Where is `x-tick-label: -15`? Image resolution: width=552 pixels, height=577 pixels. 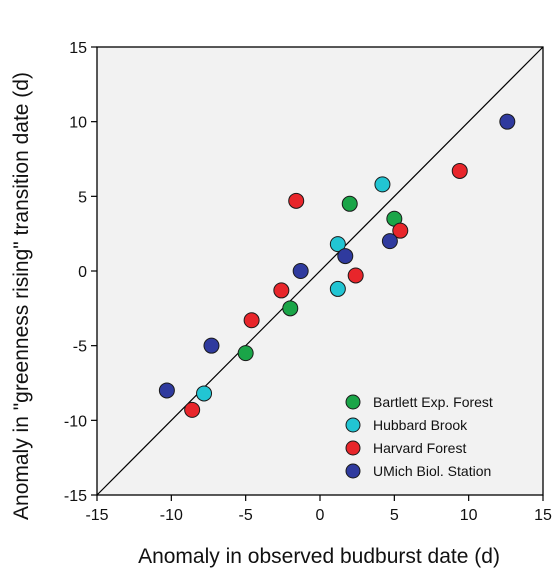 x-tick-label: -15 is located at coordinates (96, 515).